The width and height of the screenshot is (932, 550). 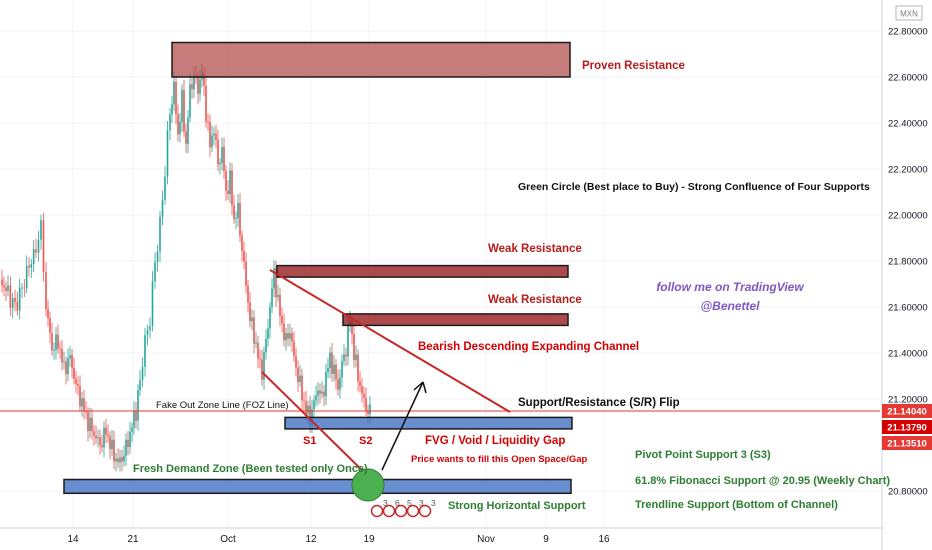 I want to click on x-tick-label: 16, so click(x=604, y=539).